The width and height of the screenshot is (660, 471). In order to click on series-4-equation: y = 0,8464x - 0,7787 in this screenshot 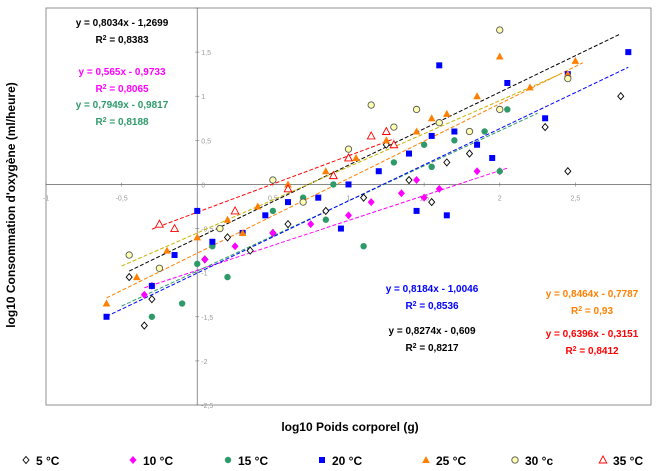, I will do `click(592, 294)`.